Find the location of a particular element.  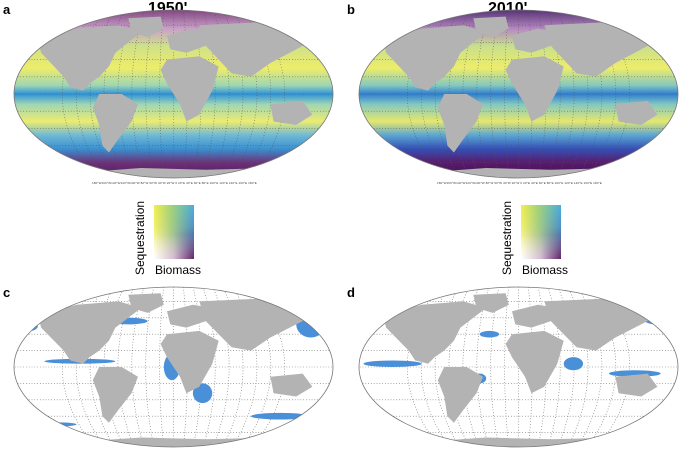

panel-letter-d: d is located at coordinates (351, 292).